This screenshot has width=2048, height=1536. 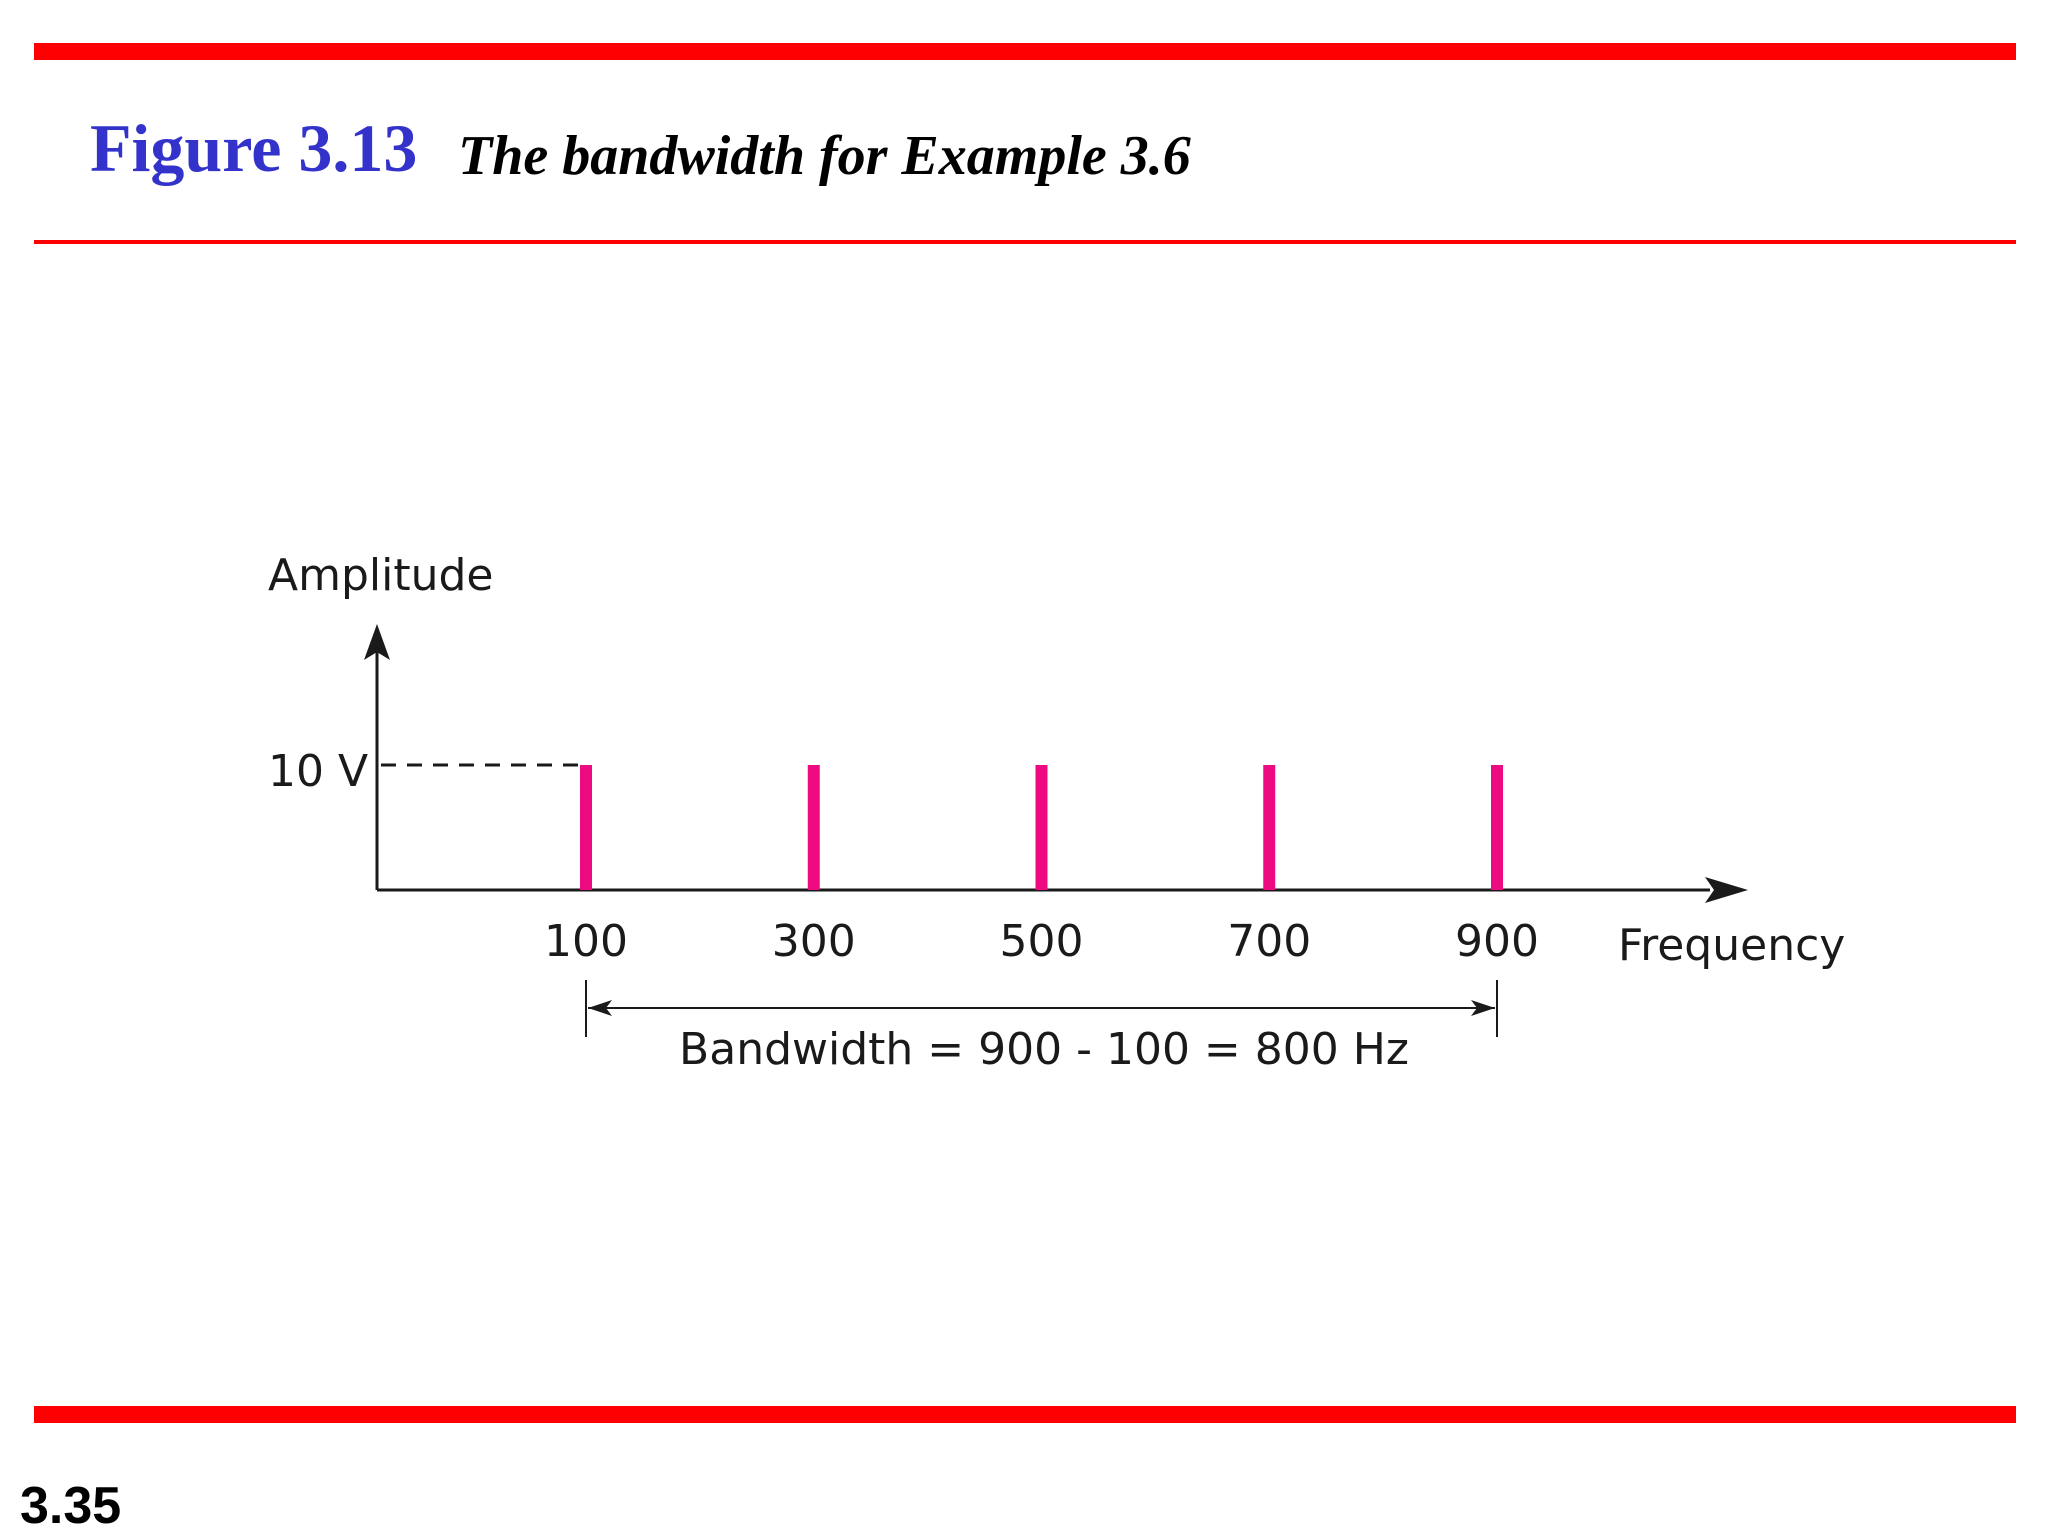 What do you see at coordinates (814, 941) in the screenshot?
I see `x-tick-label-300: 300` at bounding box center [814, 941].